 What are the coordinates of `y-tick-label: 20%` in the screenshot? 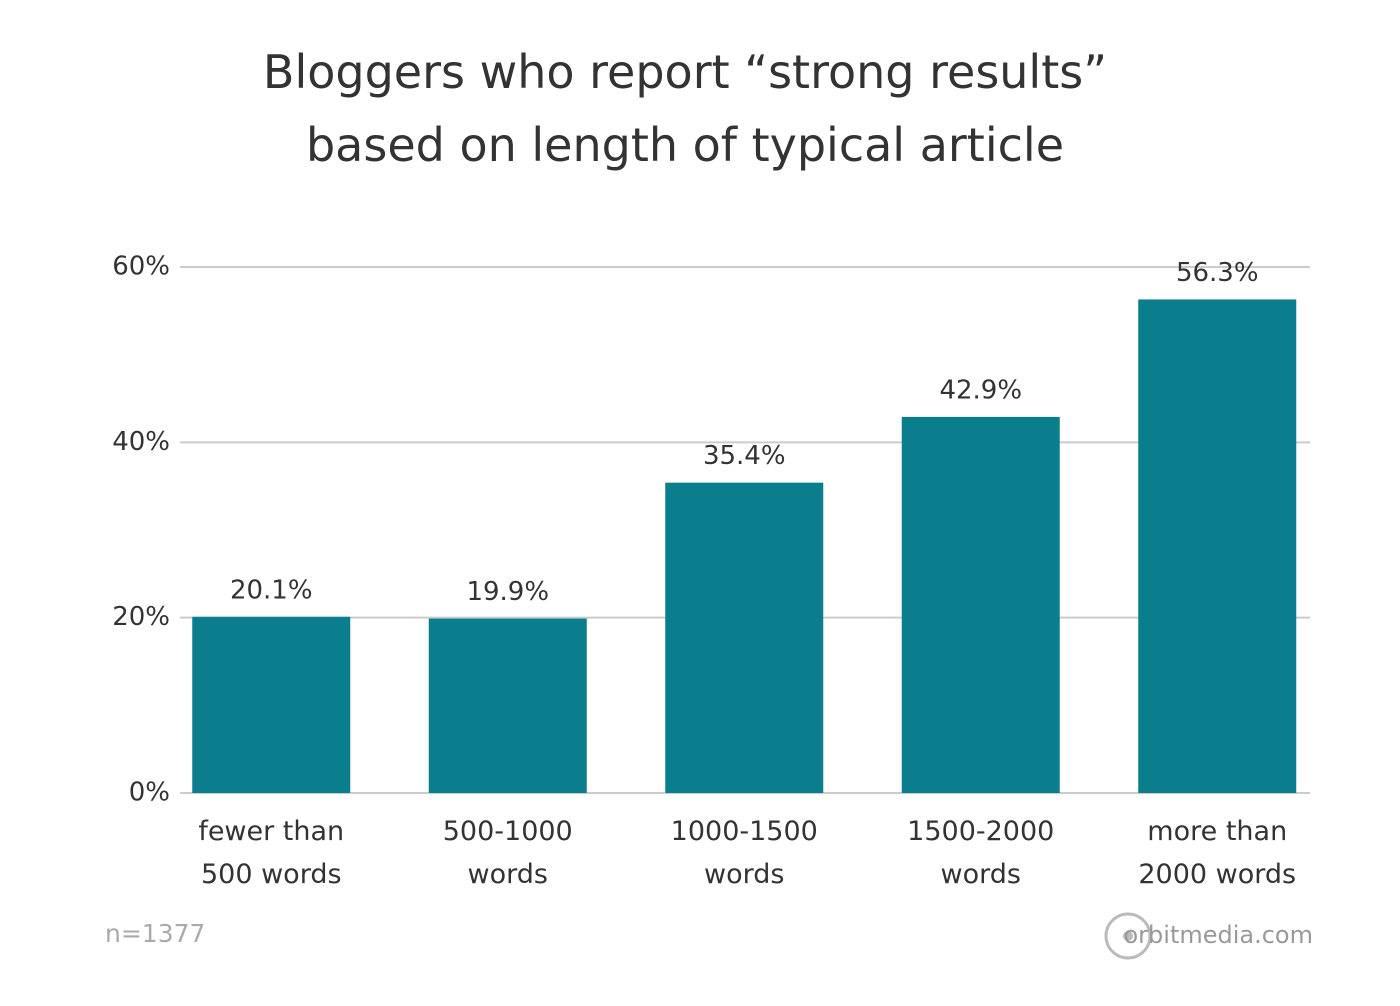 It's located at (141, 617).